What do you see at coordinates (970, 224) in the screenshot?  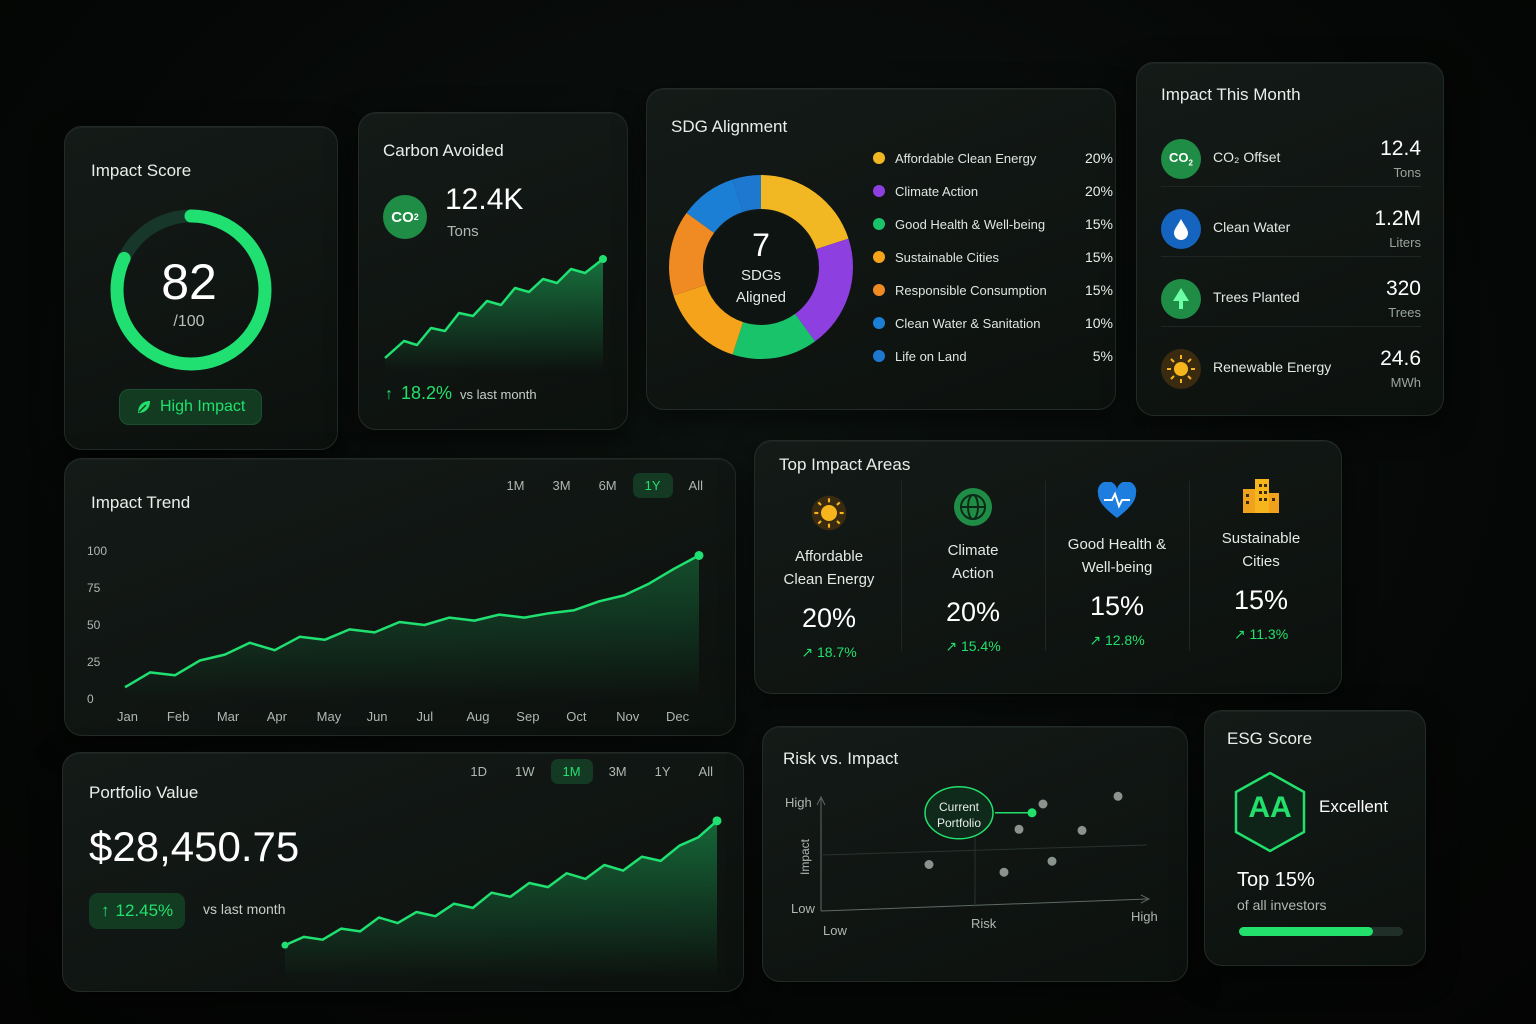 I see `legend-label: Good Health & Well-being` at bounding box center [970, 224].